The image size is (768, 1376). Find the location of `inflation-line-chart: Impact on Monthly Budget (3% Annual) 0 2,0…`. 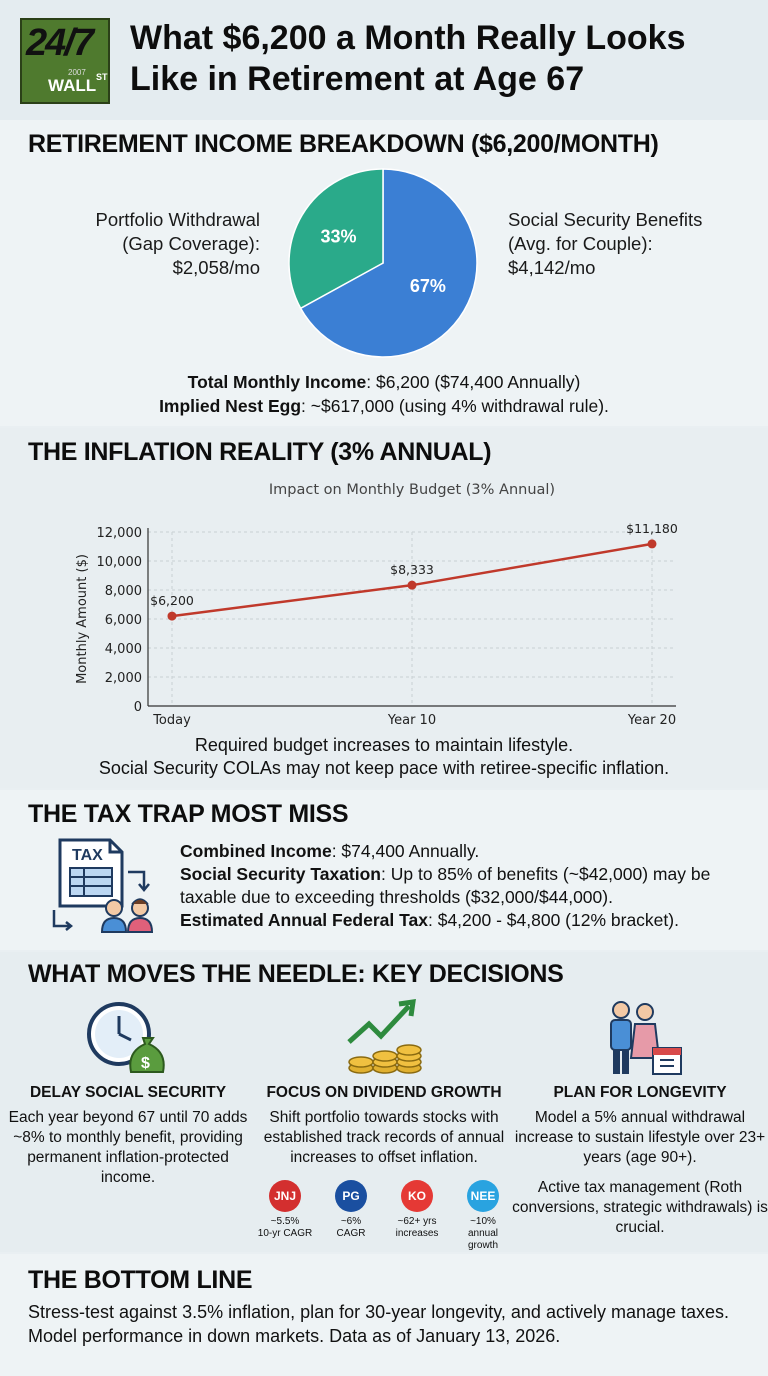

inflation-line-chart: Impact on Monthly Budget (3% Annual) 0 2,0… is located at coordinates (376, 605).